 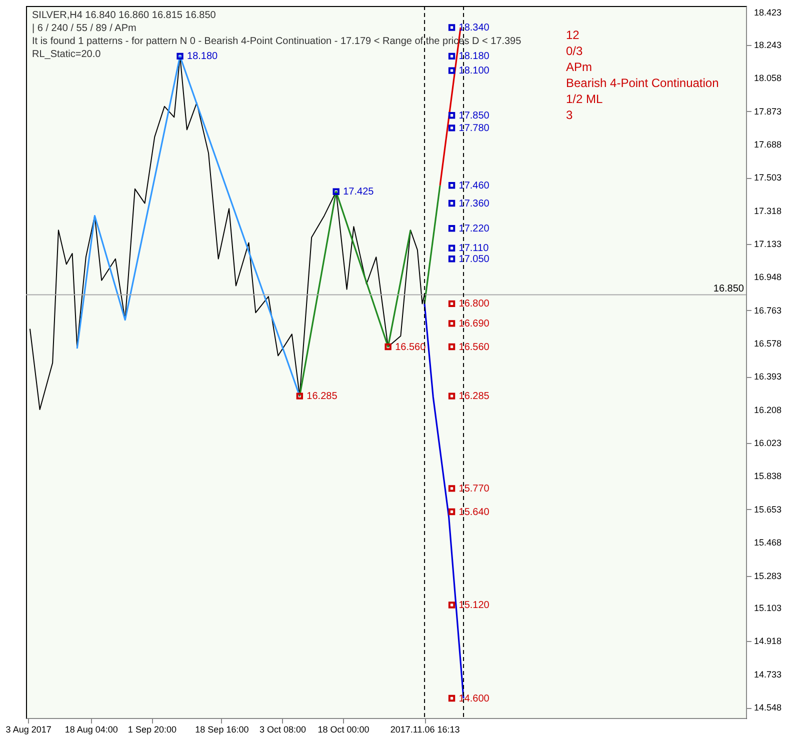 I want to click on y-tick-label: 16.208, so click(x=768, y=409).